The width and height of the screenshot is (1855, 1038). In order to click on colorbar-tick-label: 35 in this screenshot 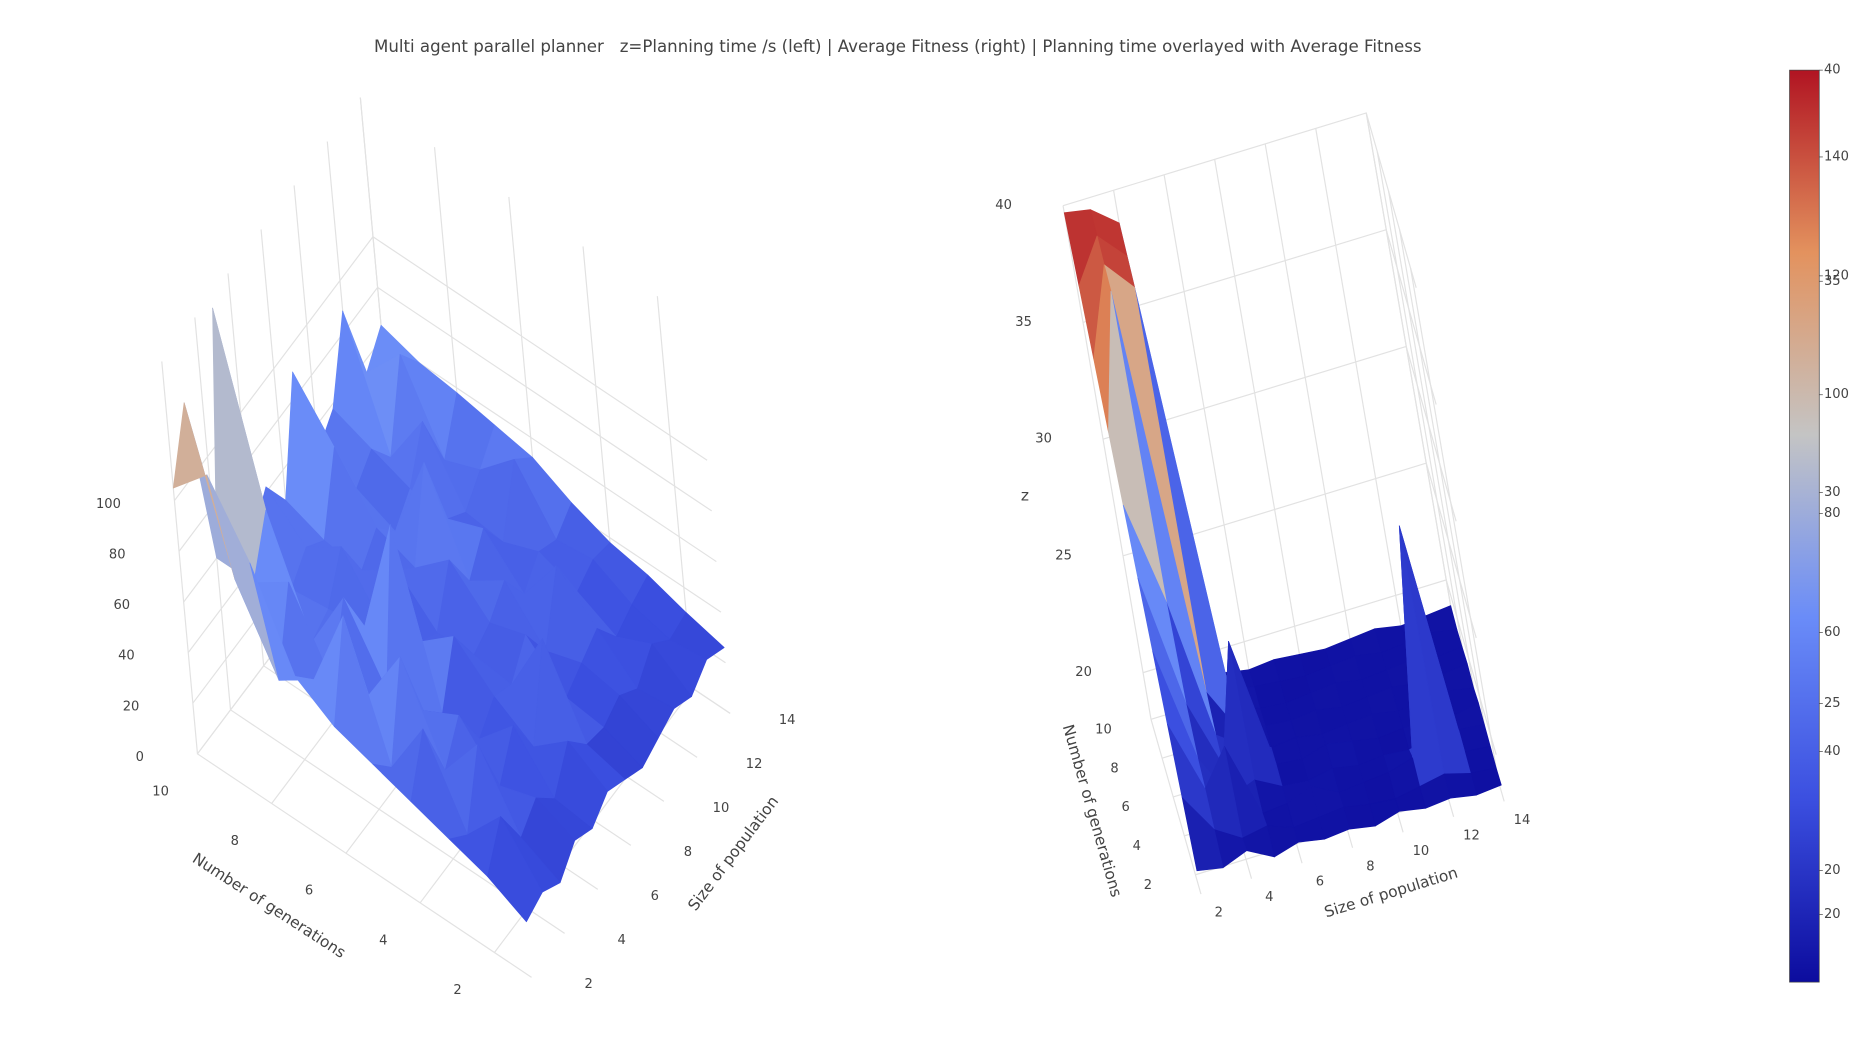, I will do `click(1832, 281)`.